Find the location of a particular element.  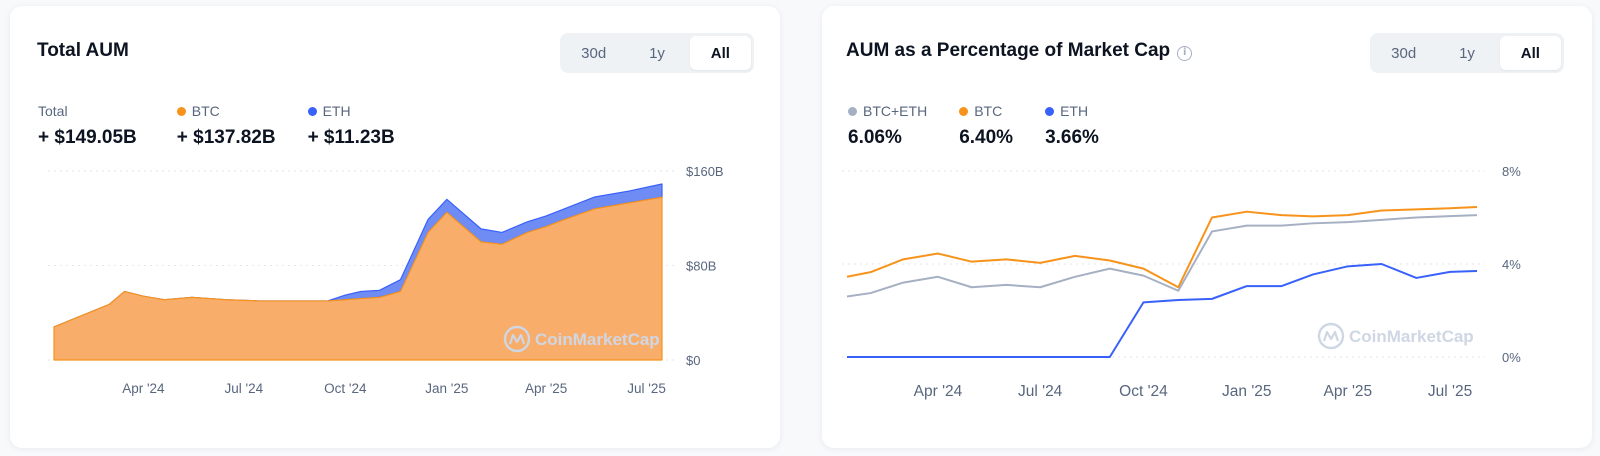

y-tick-label: 8% is located at coordinates (1511, 171).